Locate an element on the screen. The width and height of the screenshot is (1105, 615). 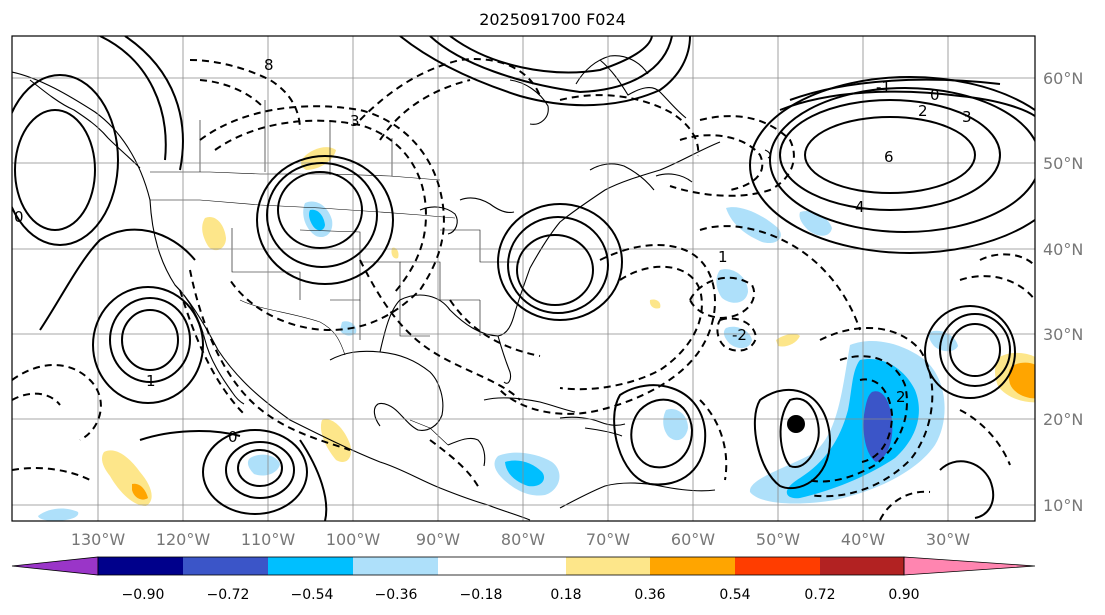
lon-label: 40°W is located at coordinates (863, 539).